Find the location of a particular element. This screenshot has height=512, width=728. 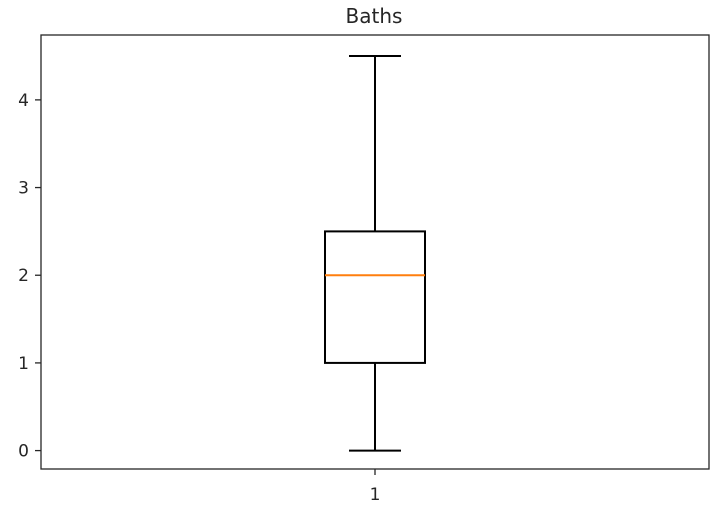

y-tick-label: 4 is located at coordinates (23, 101).